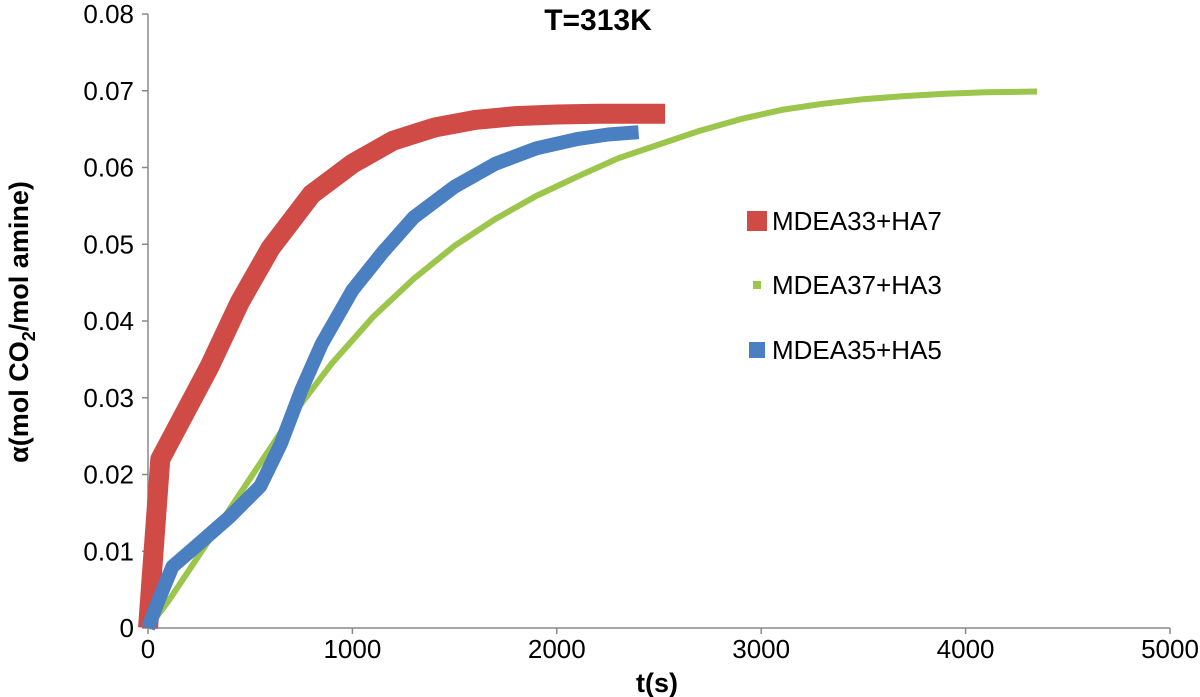  What do you see at coordinates (108, 168) in the screenshot?
I see `y-tick-label: 0.06` at bounding box center [108, 168].